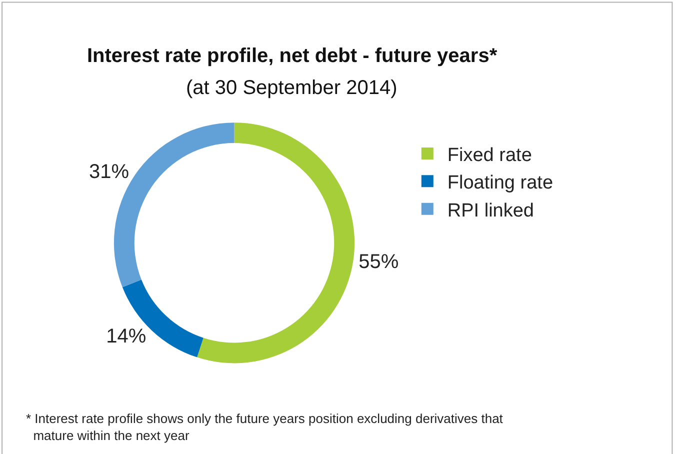 This screenshot has height=454, width=679. I want to click on chart-subtitle: (at 30 September 2014), so click(292, 88).